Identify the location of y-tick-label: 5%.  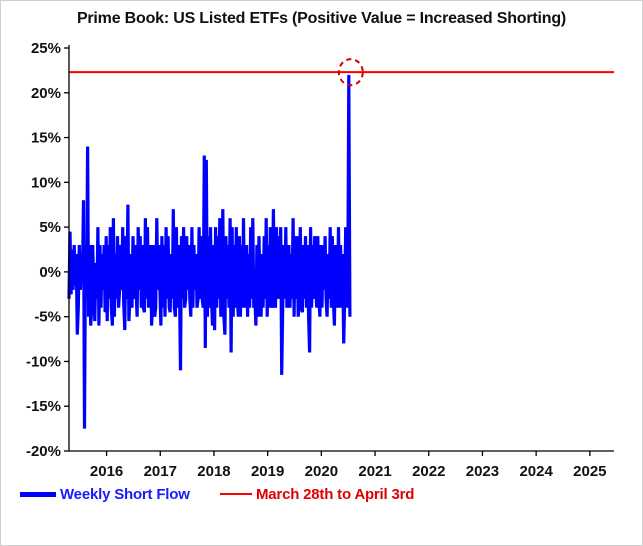
(50, 227).